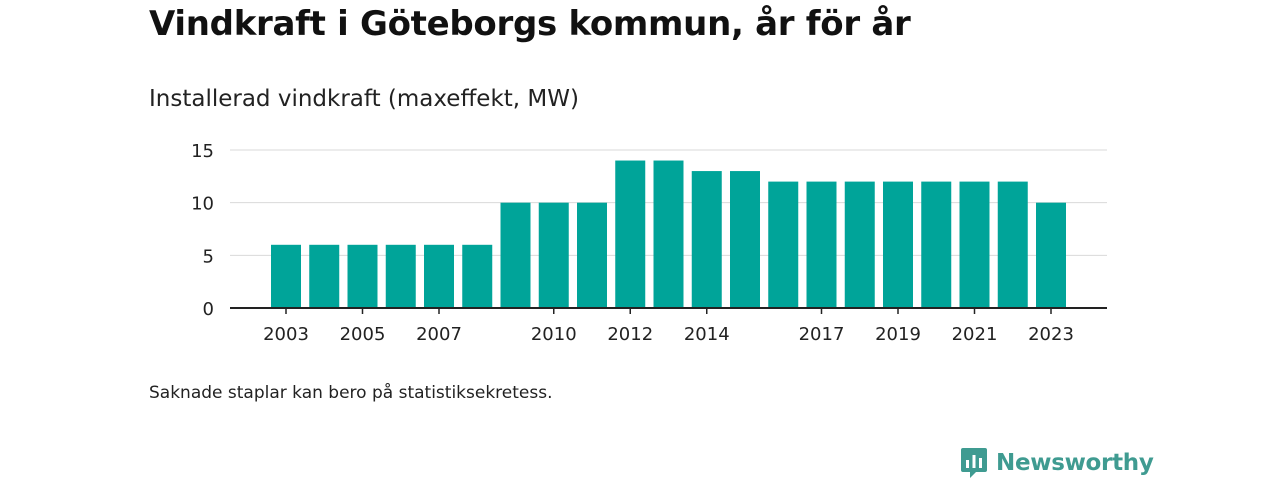 Image resolution: width=1280 pixels, height=480 pixels. Describe the element at coordinates (324, 276) in the screenshot. I see `bar-2004` at that location.